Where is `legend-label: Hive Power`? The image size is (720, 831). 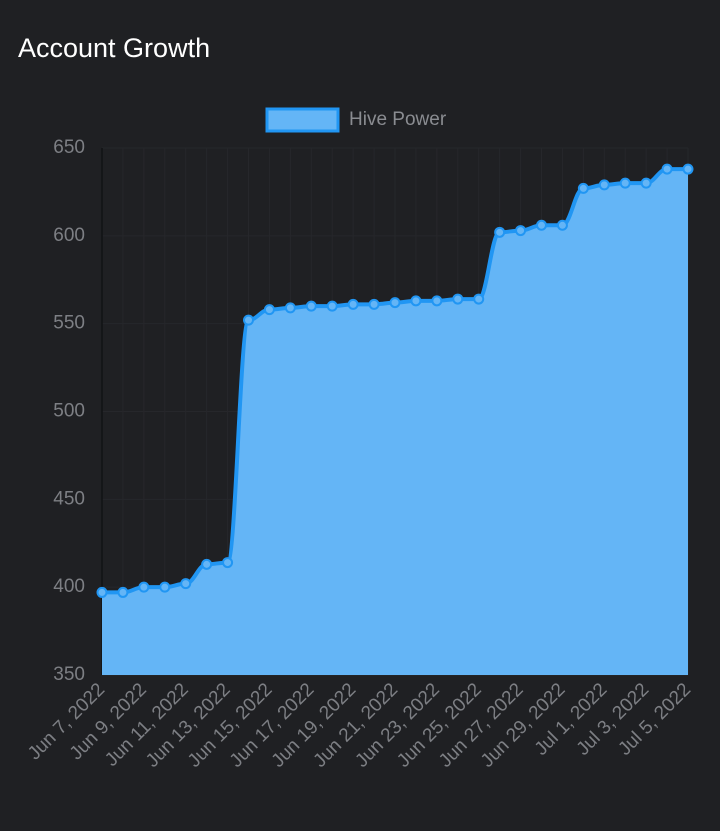 legend-label: Hive Power is located at coordinates (398, 119).